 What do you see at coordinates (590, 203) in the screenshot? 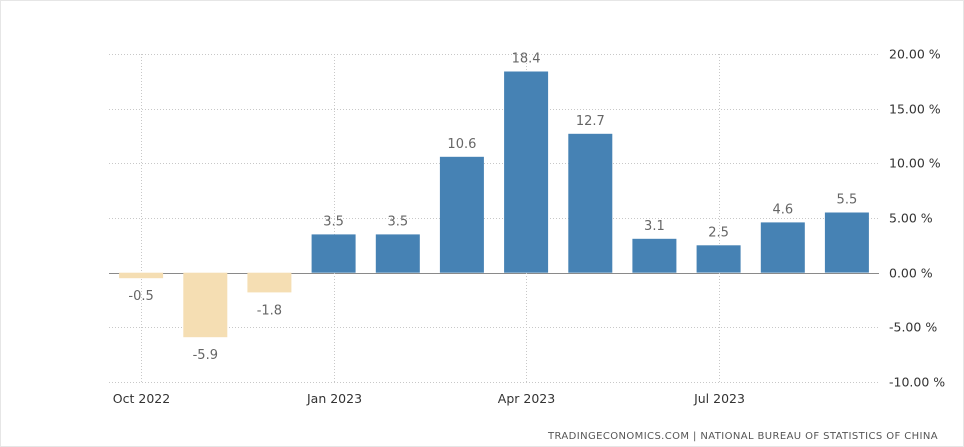
I see `bar-may-2023` at bounding box center [590, 203].